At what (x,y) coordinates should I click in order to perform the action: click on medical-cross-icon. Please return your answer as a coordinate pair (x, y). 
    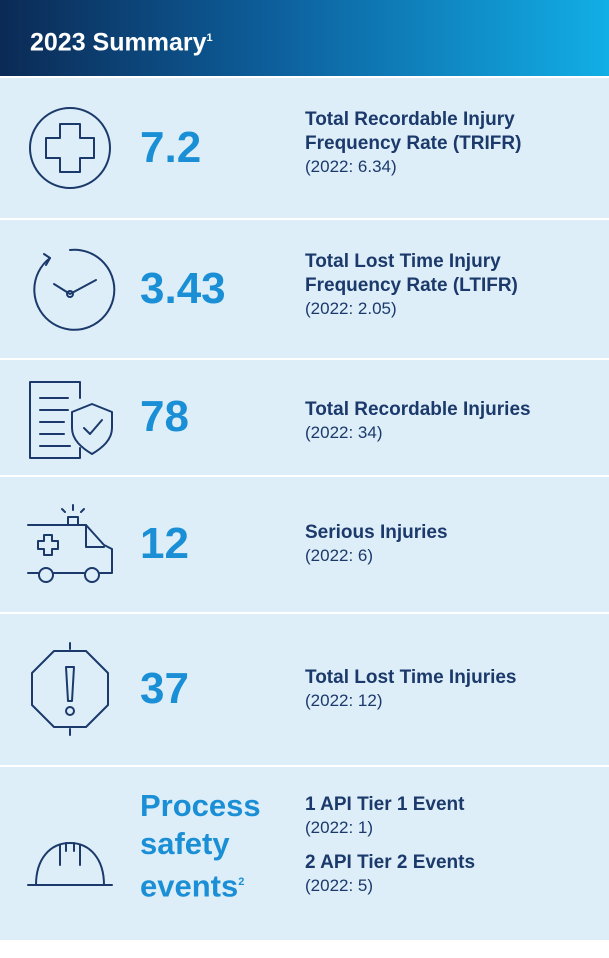
    Looking at the image, I should click on (70, 148).